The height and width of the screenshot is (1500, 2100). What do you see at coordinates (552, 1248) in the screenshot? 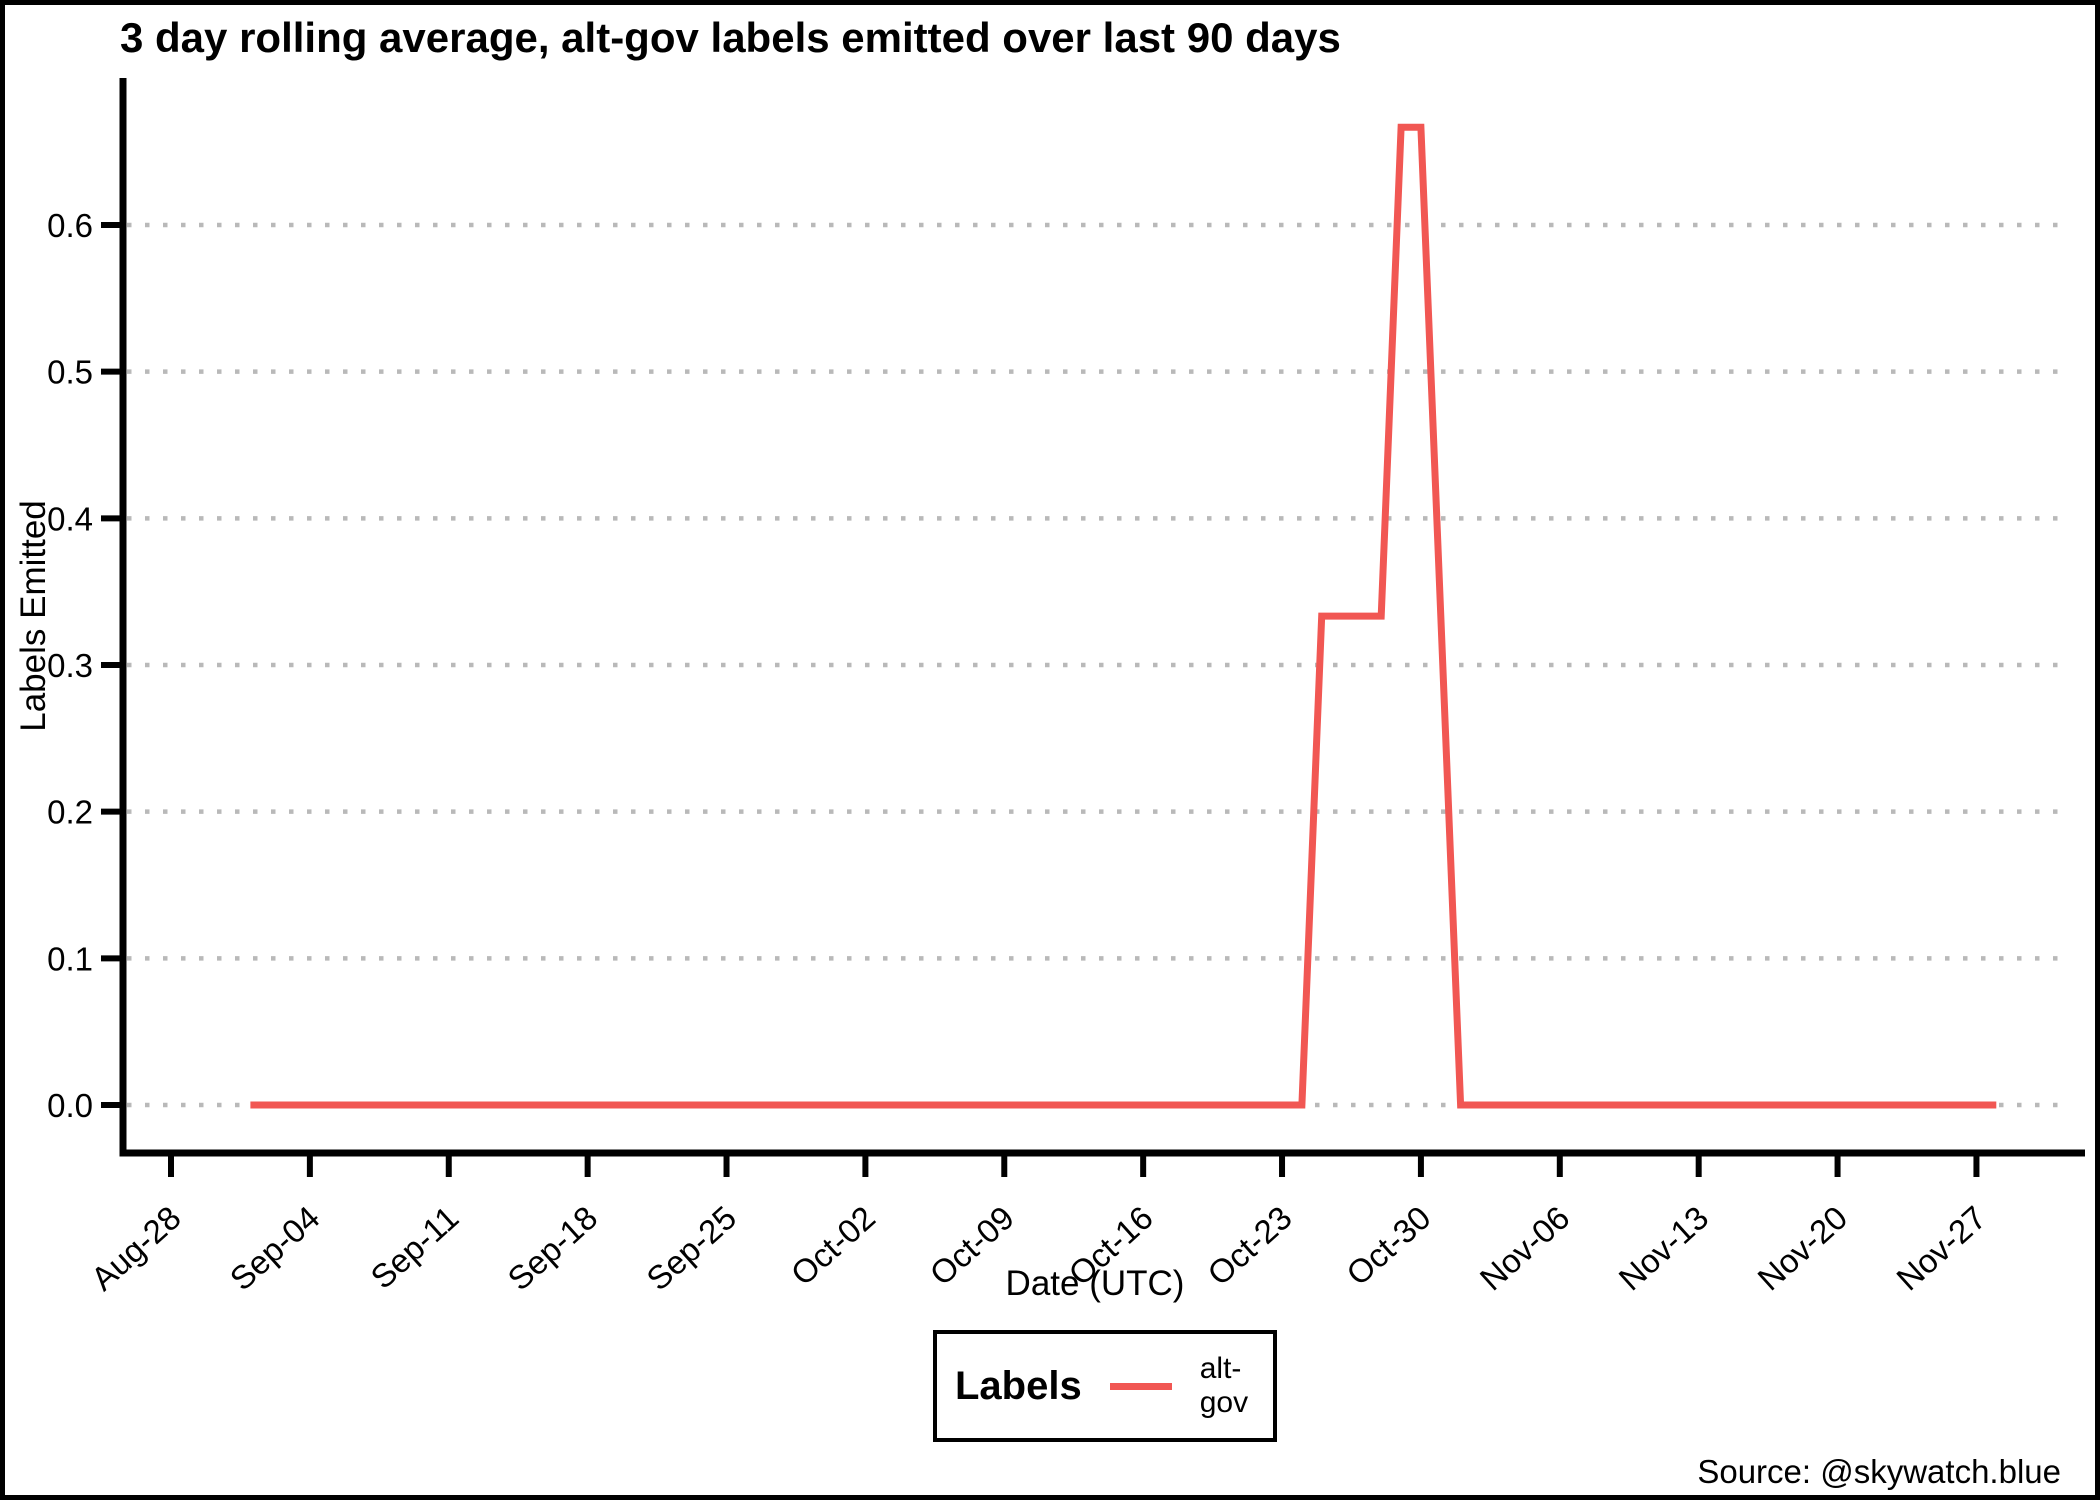
I see `x-tick-label: Sep-18` at bounding box center [552, 1248].